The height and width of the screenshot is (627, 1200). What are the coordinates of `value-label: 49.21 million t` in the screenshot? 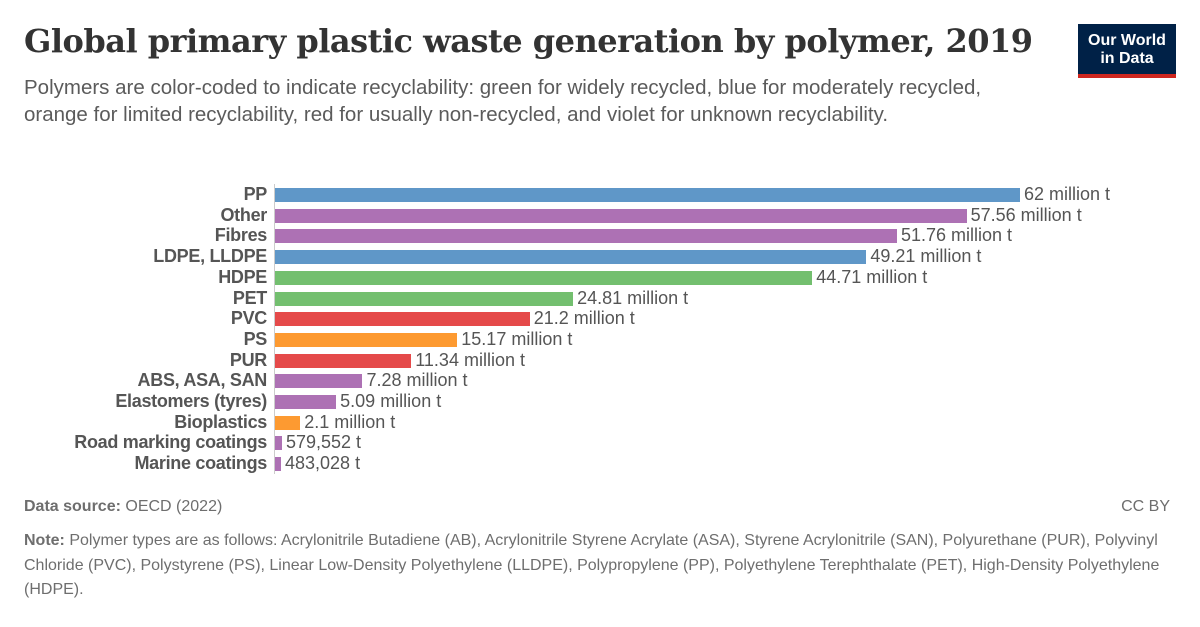 It's located at (926, 256).